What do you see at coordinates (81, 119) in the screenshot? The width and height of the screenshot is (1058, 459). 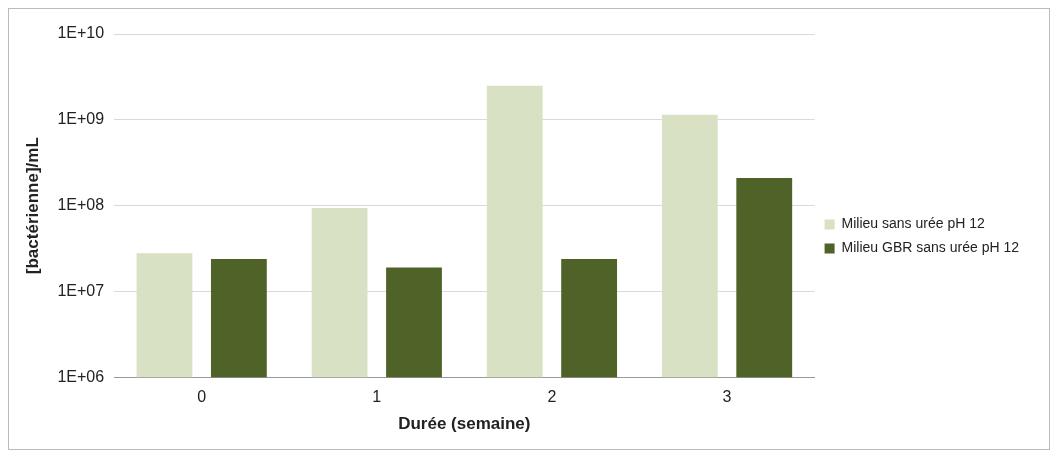 I see `y-tick-label: 1E+09` at bounding box center [81, 119].